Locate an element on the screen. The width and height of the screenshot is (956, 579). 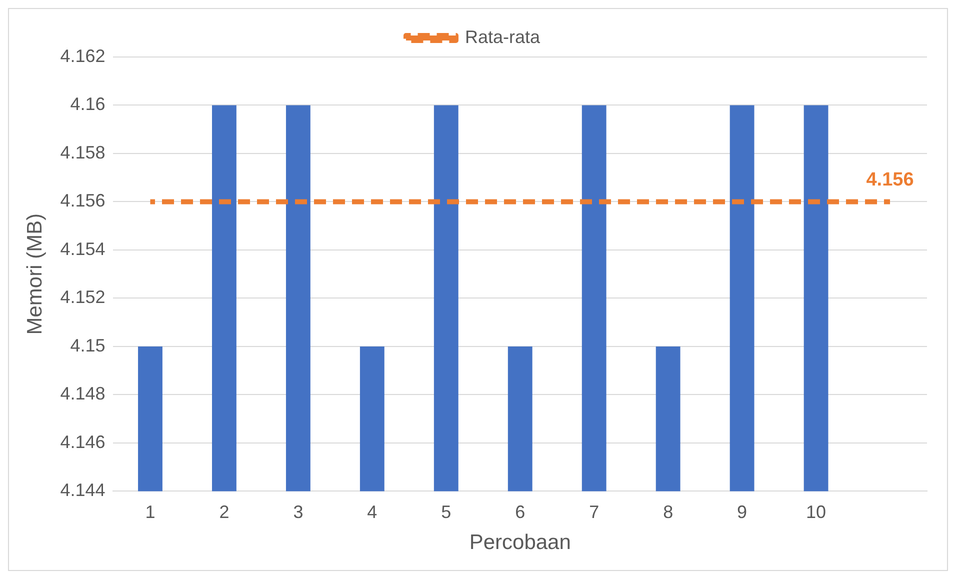
y-tick-label: 4.144 is located at coordinates (83, 490).